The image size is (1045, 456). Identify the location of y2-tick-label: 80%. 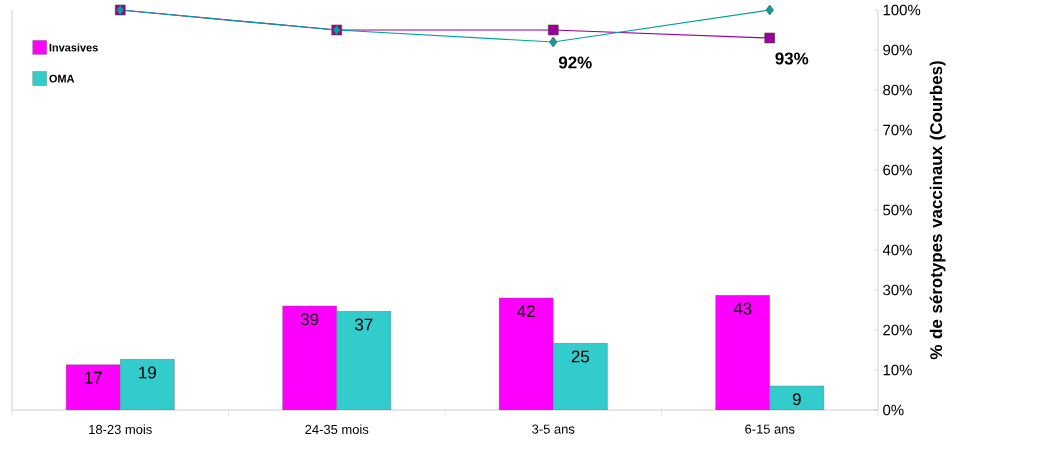
(897, 90).